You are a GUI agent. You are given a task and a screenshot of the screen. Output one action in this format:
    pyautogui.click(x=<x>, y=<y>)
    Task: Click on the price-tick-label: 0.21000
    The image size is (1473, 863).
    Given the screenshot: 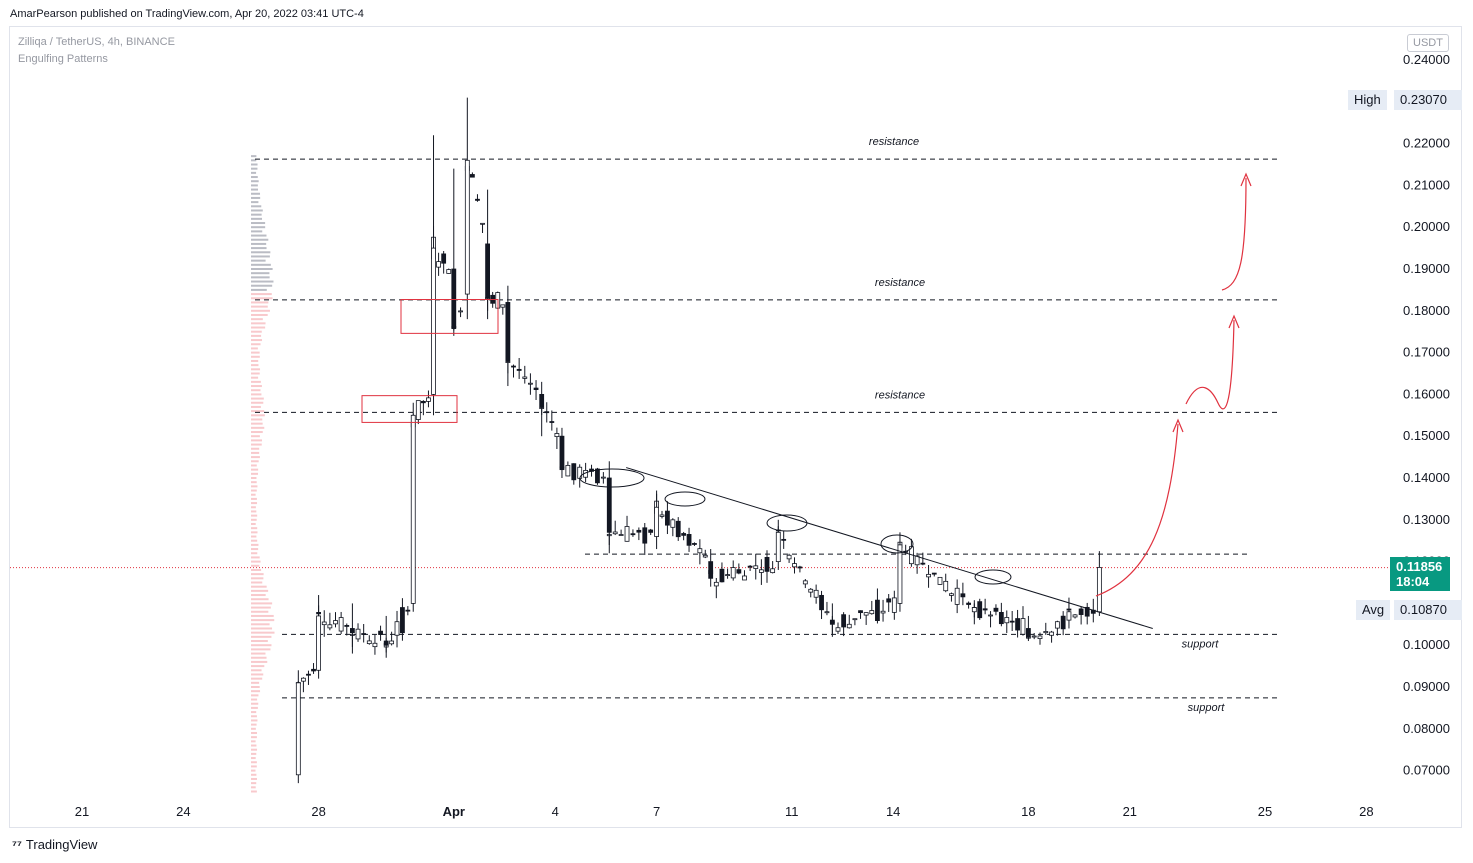 What is the action you would take?
    pyautogui.click(x=1426, y=184)
    